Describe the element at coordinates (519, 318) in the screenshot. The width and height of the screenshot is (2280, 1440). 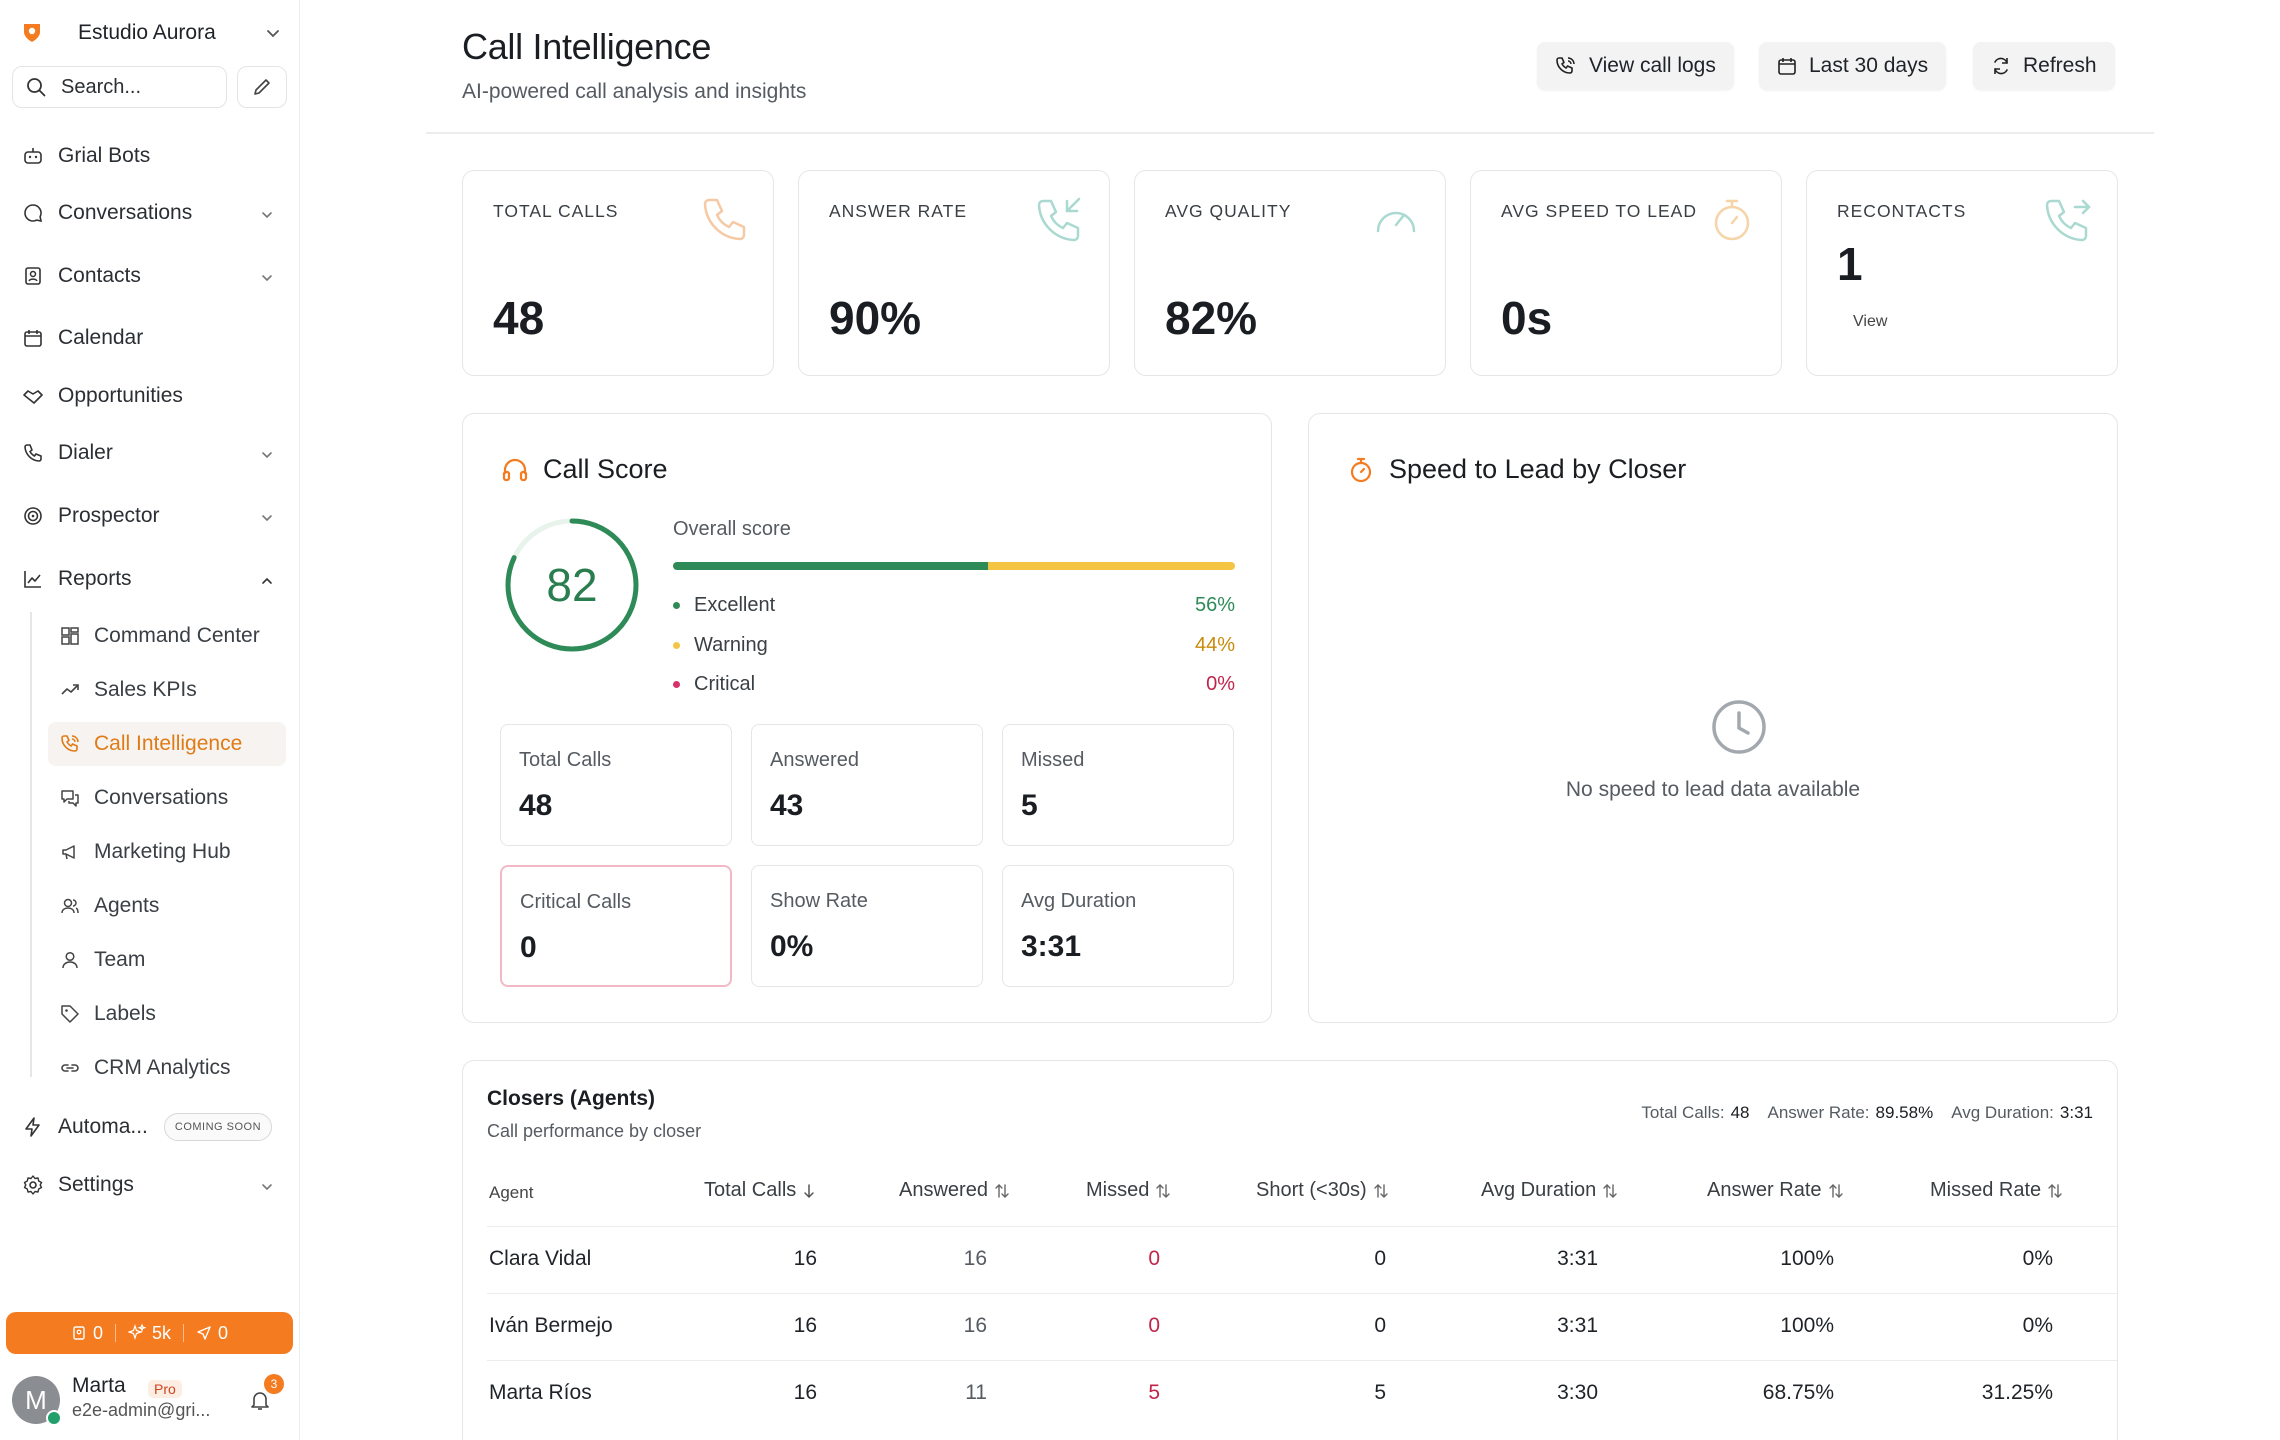
I see `stat-value: 48` at that location.